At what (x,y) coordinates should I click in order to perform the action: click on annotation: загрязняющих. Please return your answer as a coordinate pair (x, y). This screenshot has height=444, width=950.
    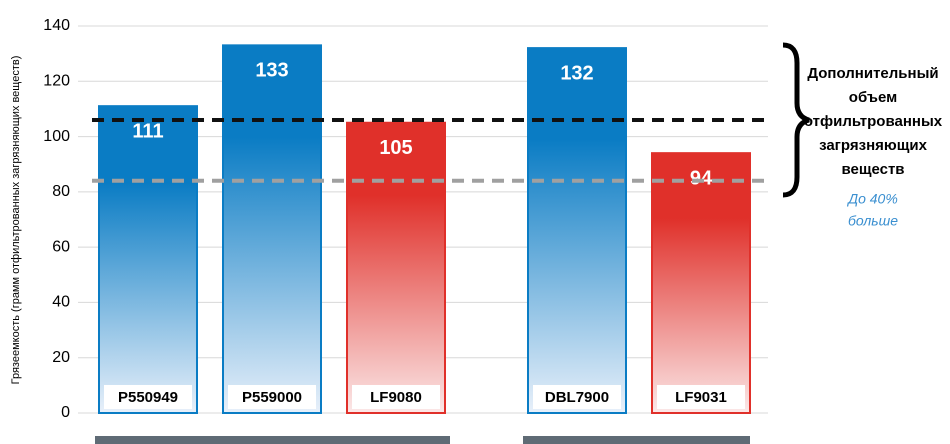
    Looking at the image, I should click on (873, 145).